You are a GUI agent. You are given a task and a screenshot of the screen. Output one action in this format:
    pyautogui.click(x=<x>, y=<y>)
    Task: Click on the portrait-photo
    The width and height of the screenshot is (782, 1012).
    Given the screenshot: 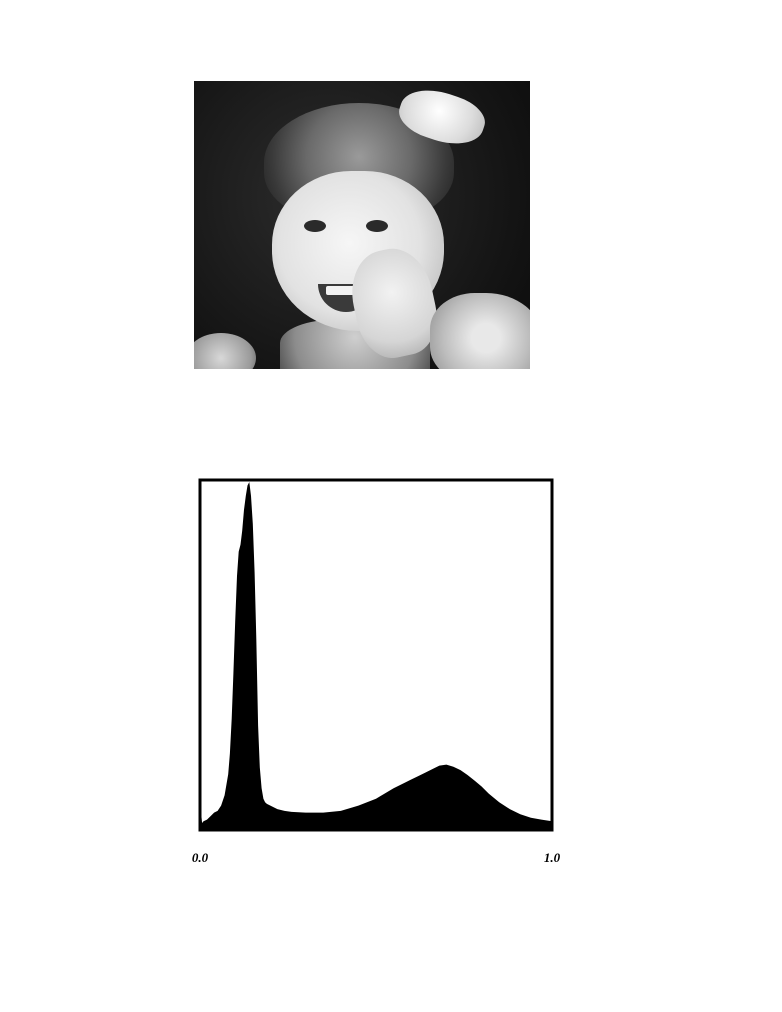 What is the action you would take?
    pyautogui.click(x=362, y=225)
    